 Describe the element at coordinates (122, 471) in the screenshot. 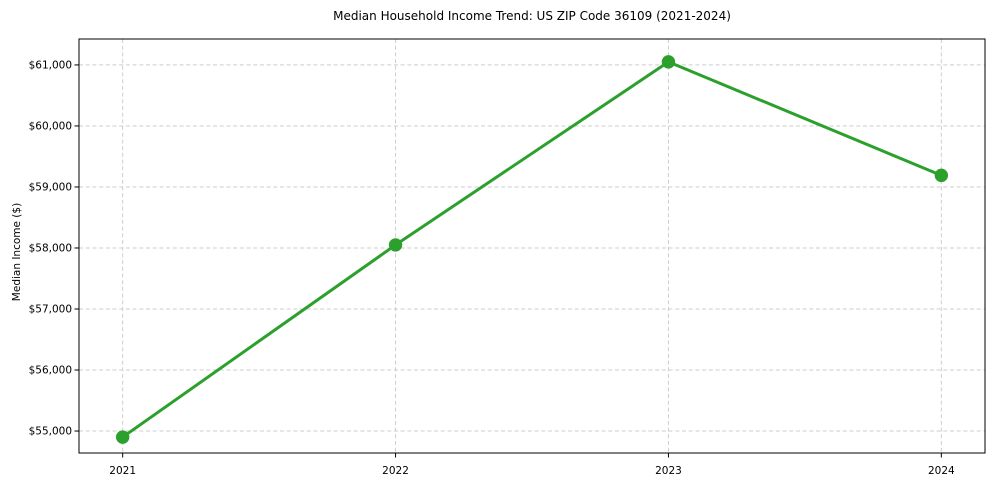

I see `x-tick-label: 2021` at that location.